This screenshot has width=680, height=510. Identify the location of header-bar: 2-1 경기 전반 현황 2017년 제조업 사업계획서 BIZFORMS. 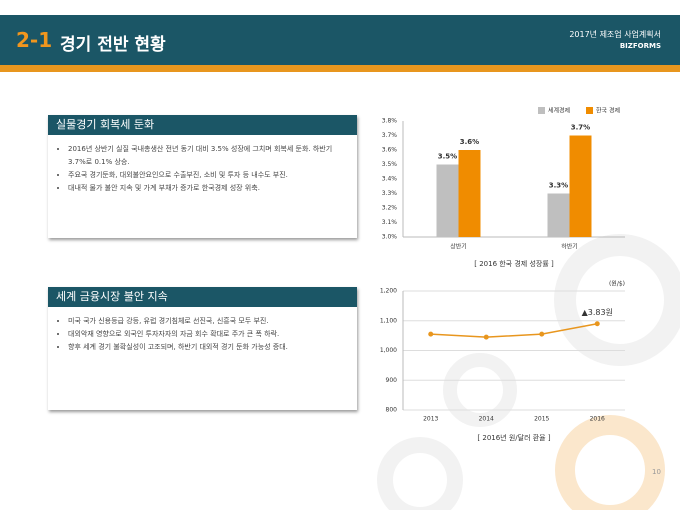
(340, 40).